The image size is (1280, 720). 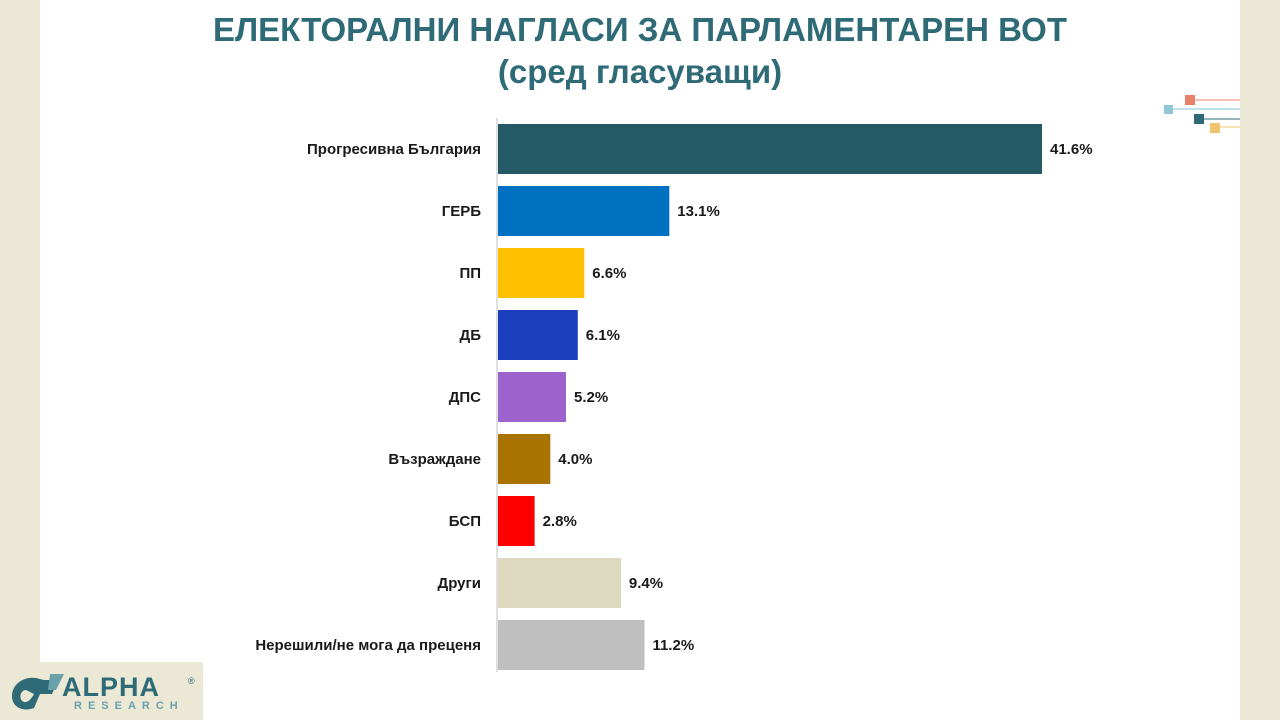 What do you see at coordinates (465, 397) in the screenshot?
I see `category-label: ДПС` at bounding box center [465, 397].